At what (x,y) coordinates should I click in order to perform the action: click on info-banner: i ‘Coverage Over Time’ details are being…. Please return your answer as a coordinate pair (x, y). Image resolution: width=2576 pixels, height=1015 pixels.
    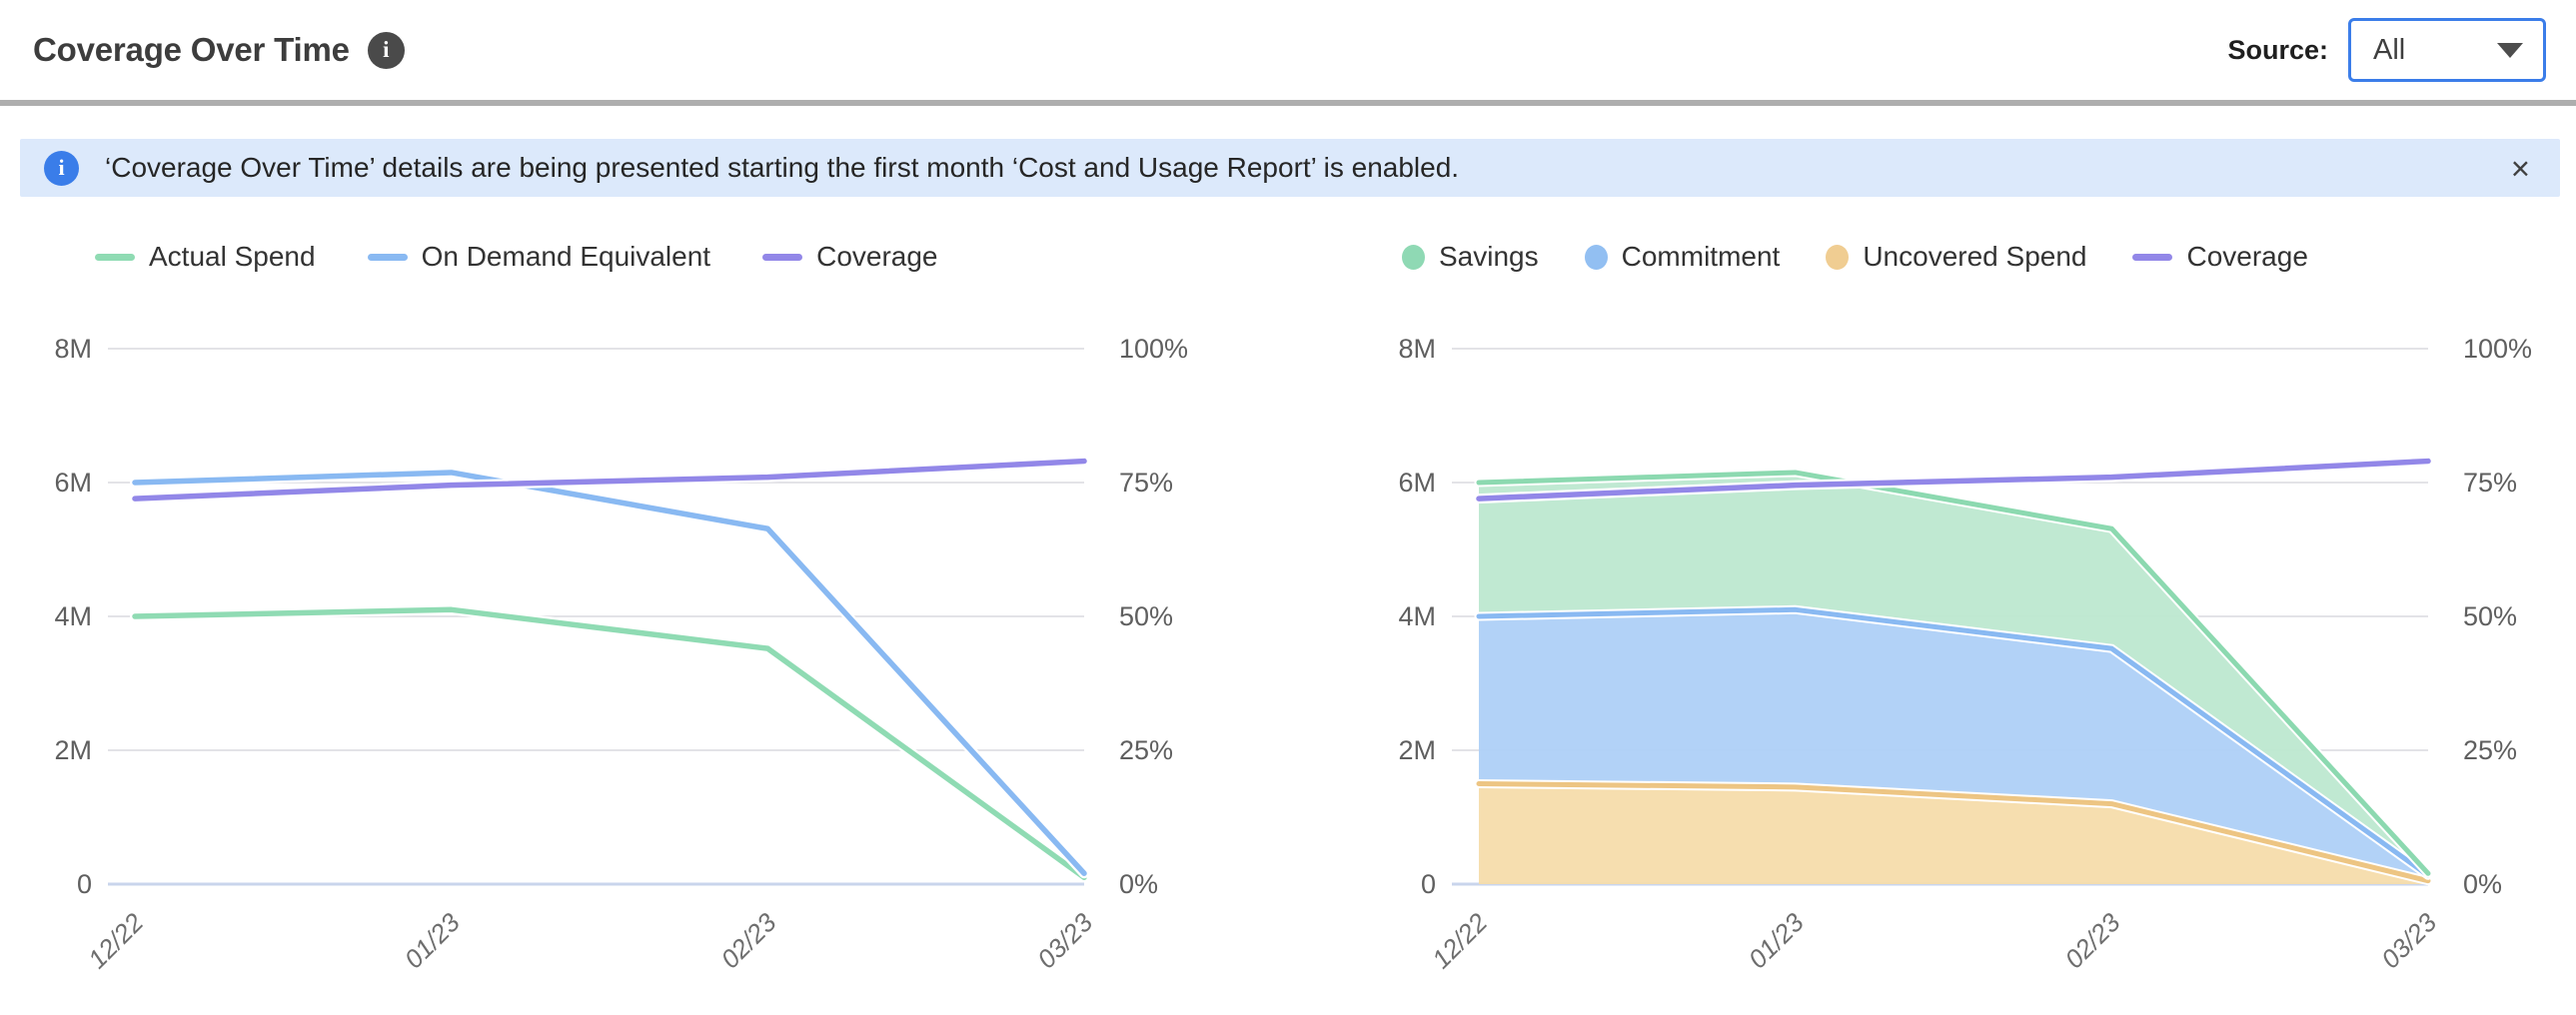
    Looking at the image, I should click on (1290, 168).